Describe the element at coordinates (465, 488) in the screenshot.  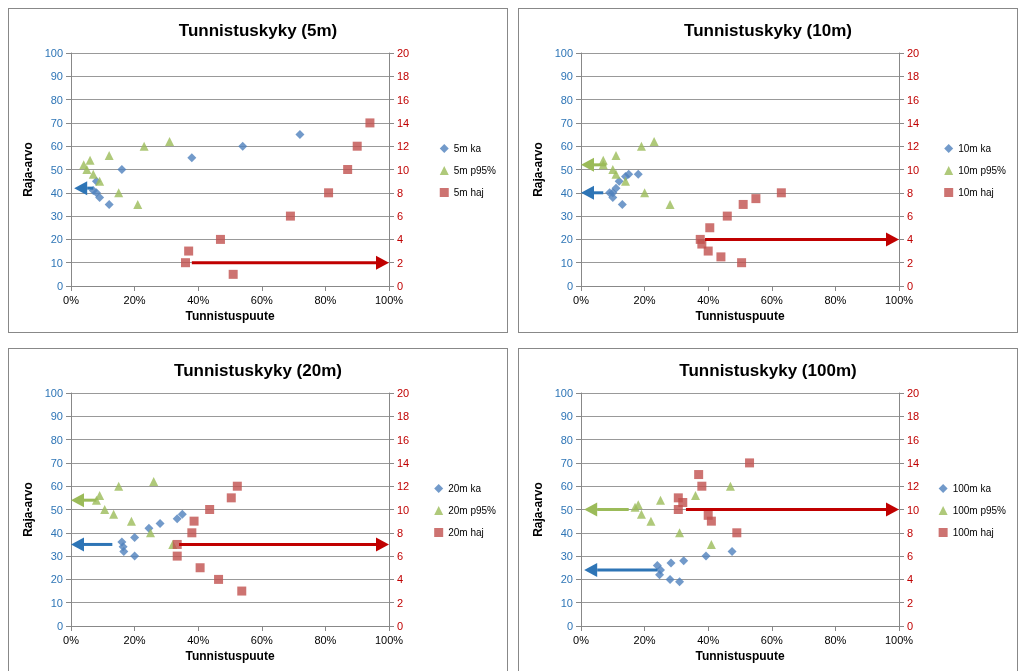
I see `legend-label: 20m ka` at that location.